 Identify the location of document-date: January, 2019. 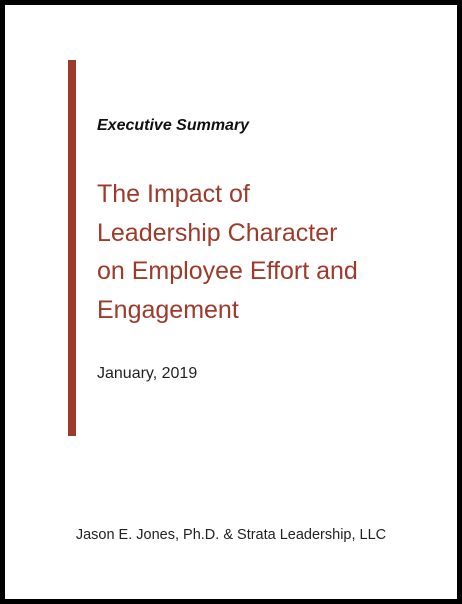
(147, 373).